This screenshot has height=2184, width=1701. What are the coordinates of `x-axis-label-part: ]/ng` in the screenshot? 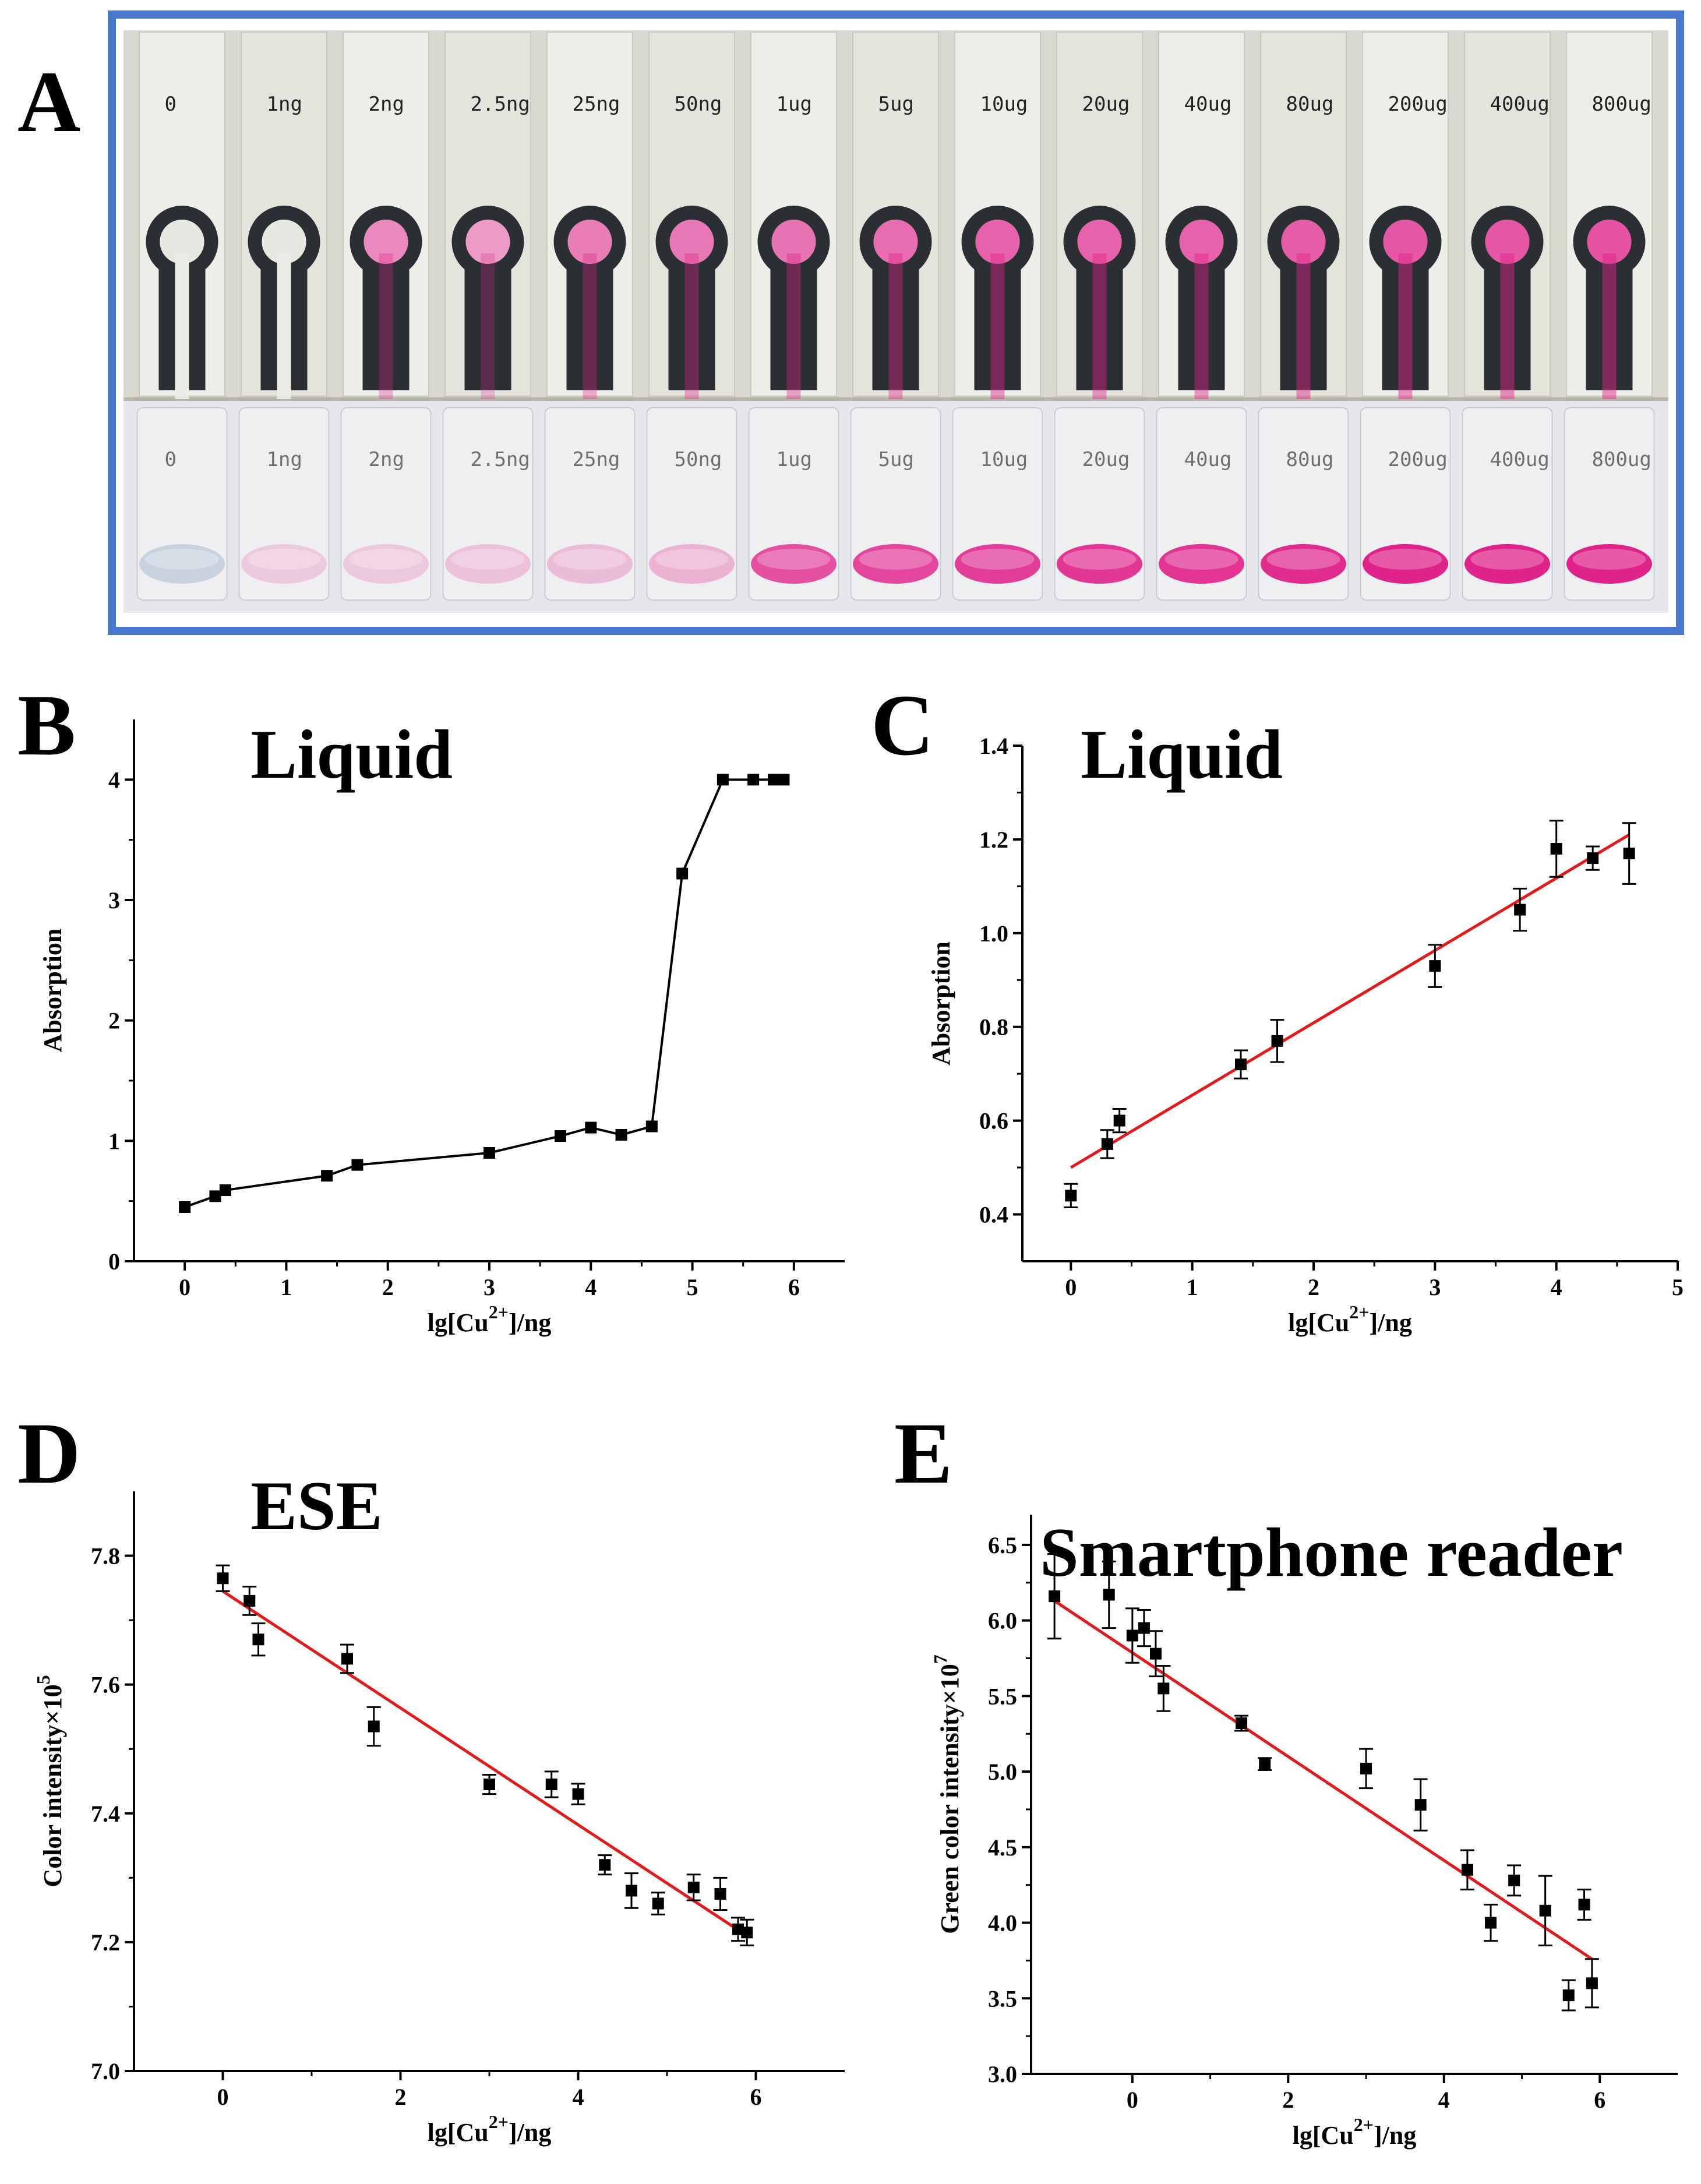 It's located at (1391, 1322).